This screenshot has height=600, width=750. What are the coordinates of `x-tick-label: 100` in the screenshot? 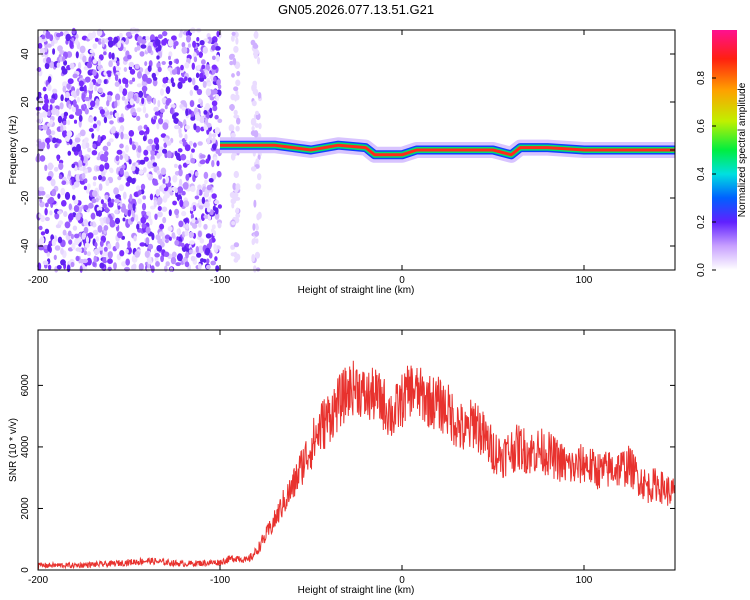 It's located at (584, 580).